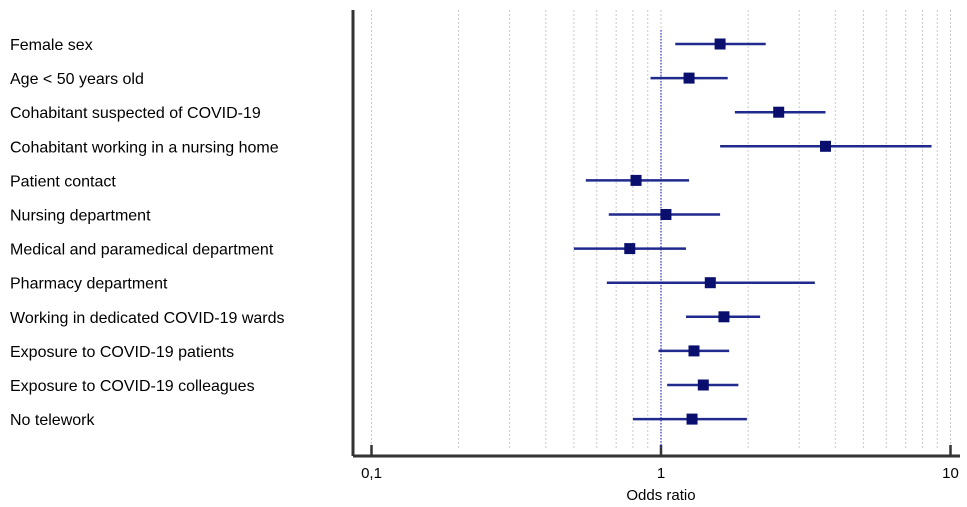 The height and width of the screenshot is (507, 967). I want to click on row-label: Medical and paramedical department, so click(142, 250).